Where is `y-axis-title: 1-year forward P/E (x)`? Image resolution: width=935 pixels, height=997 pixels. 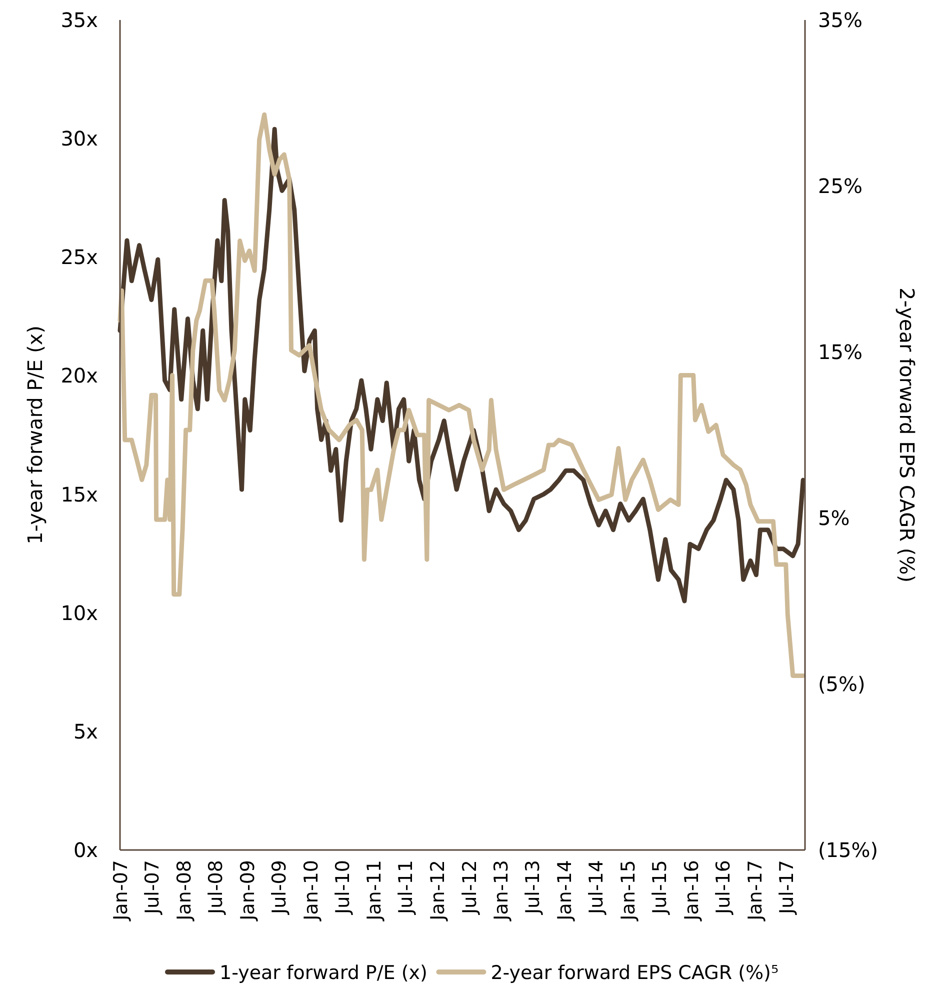
y-axis-title: 1-year forward P/E (x) is located at coordinates (35, 435).